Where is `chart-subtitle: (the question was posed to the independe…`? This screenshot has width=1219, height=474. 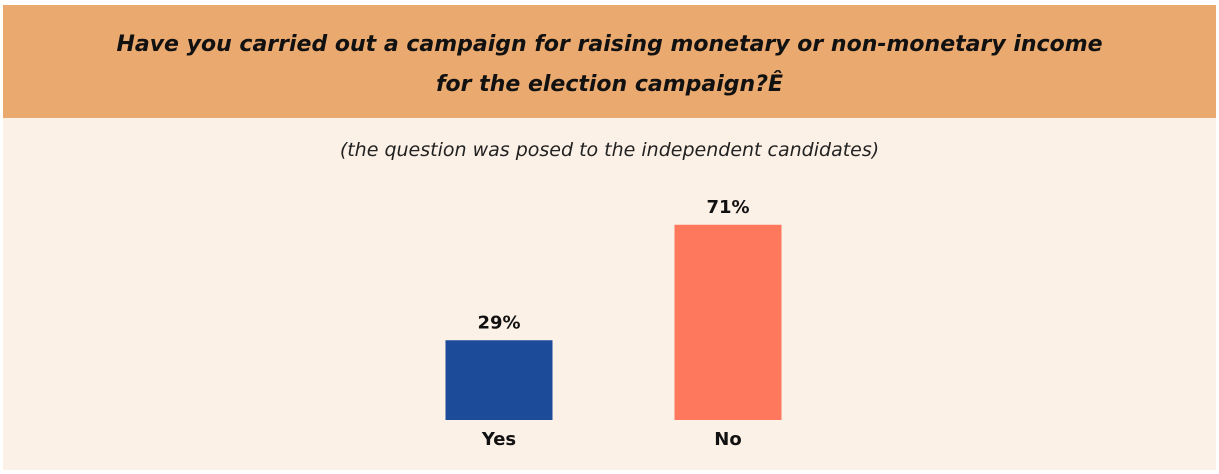 chart-subtitle: (the question was posed to the independe… is located at coordinates (609, 150).